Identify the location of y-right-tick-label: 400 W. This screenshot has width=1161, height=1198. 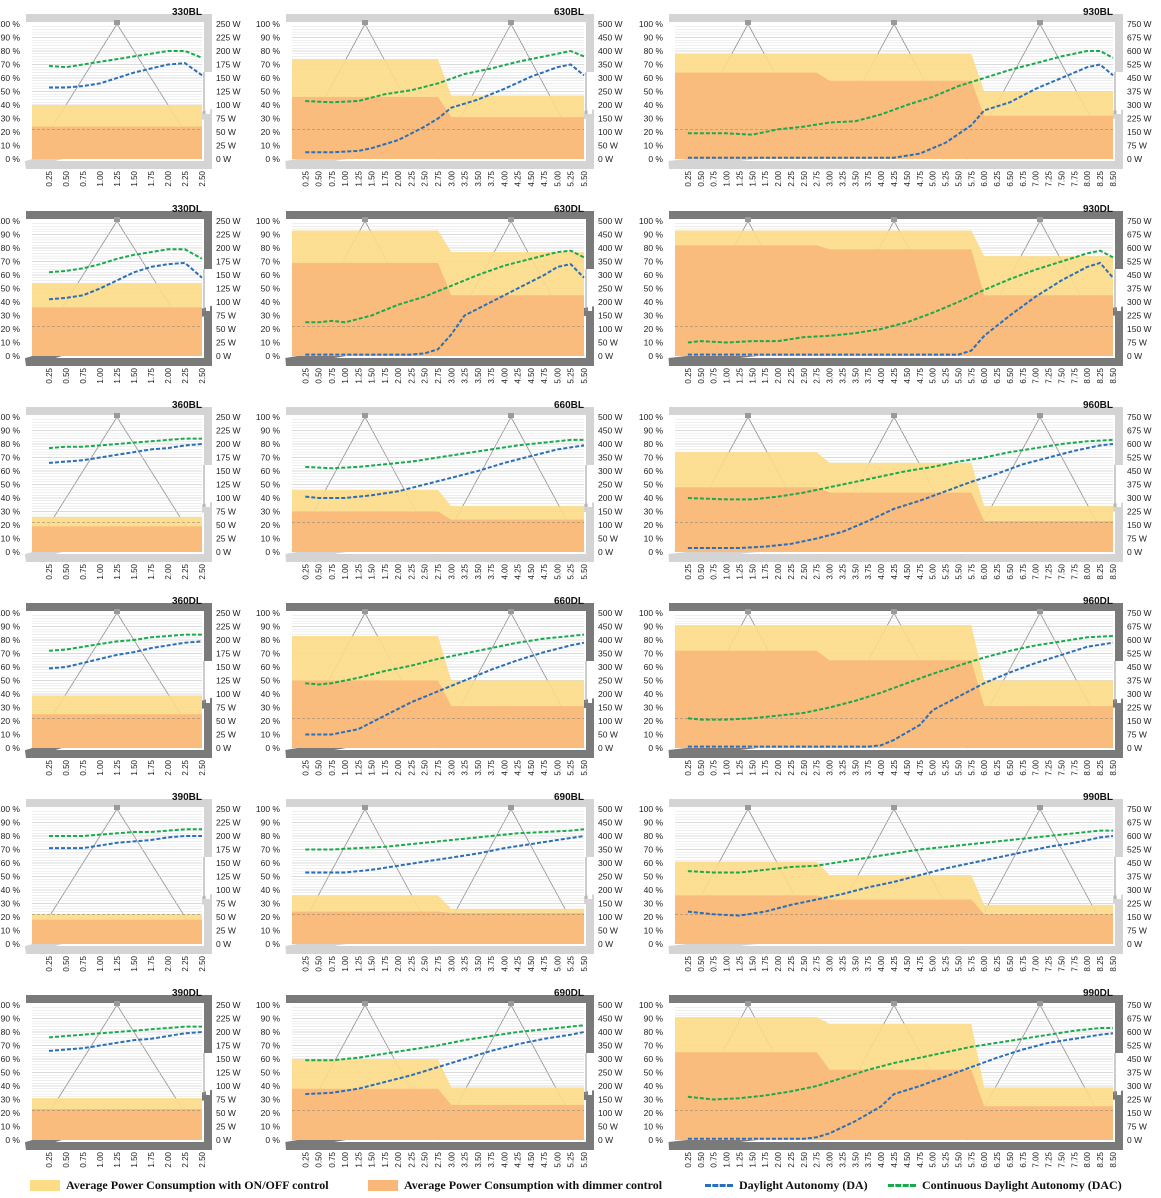
(610, 640).